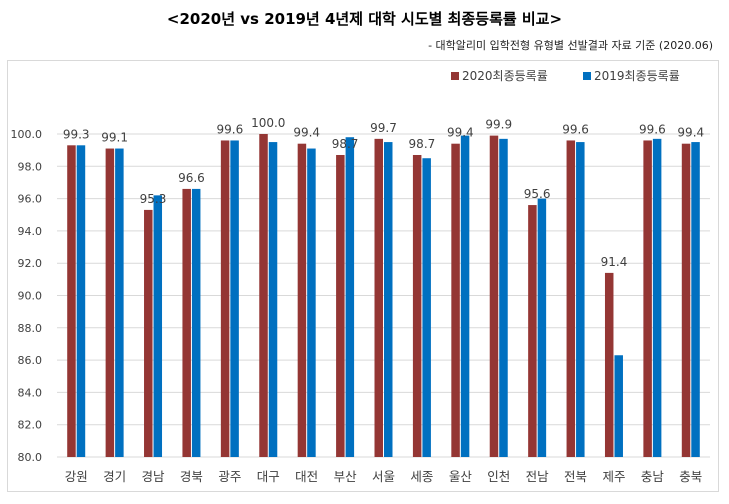 The height and width of the screenshot is (504, 729). What do you see at coordinates (110, 302) in the screenshot?
I see `bar-2020-경기` at bounding box center [110, 302].